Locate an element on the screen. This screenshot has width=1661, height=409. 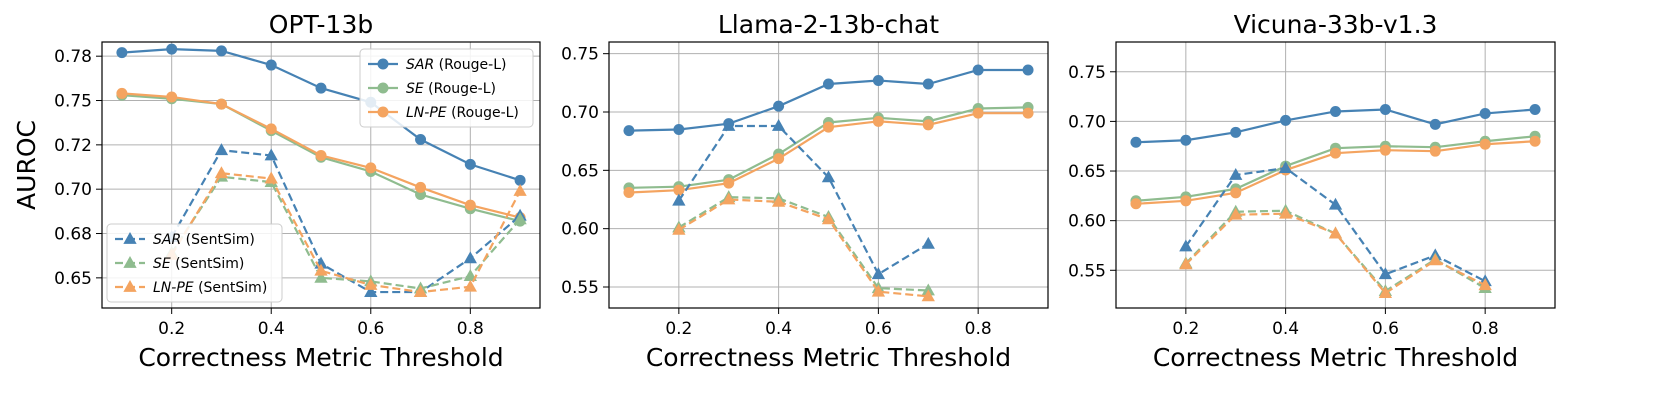
legend-rouge-l: SAR (Rouge-L)SE (Rouge-L)LN-PE (Rouge-L) is located at coordinates (446, 88).